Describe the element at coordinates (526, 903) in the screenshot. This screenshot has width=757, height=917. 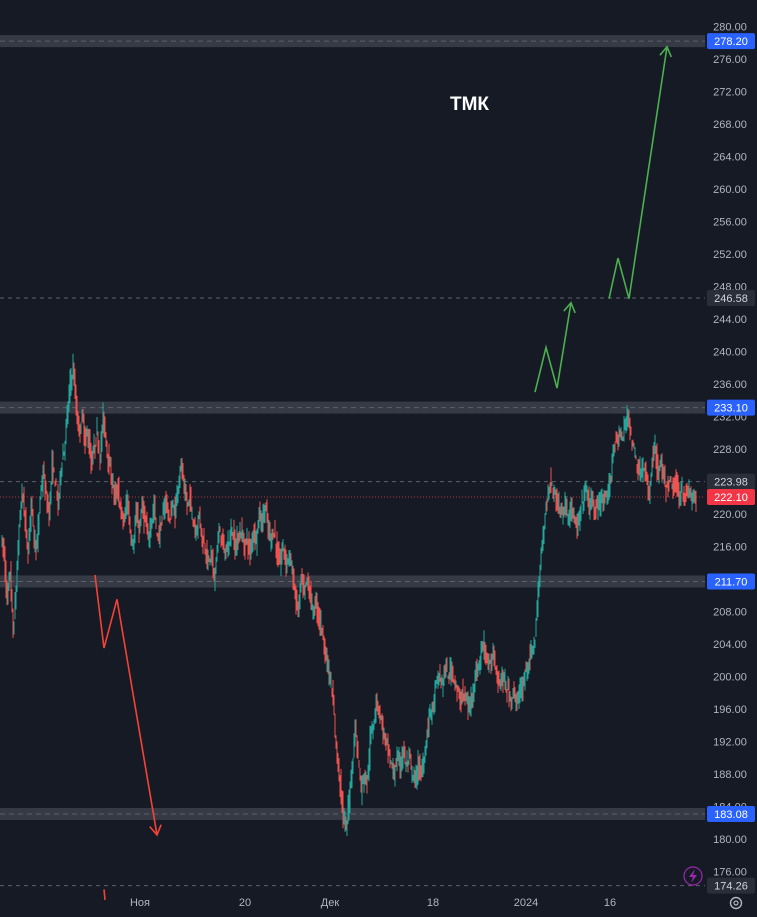
I see `x-tick-label: 2024` at that location.